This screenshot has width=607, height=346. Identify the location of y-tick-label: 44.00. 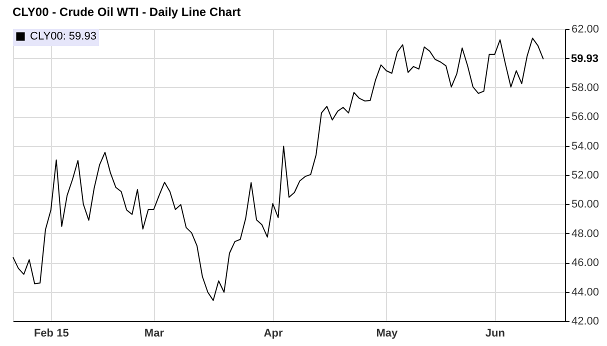
(586, 292).